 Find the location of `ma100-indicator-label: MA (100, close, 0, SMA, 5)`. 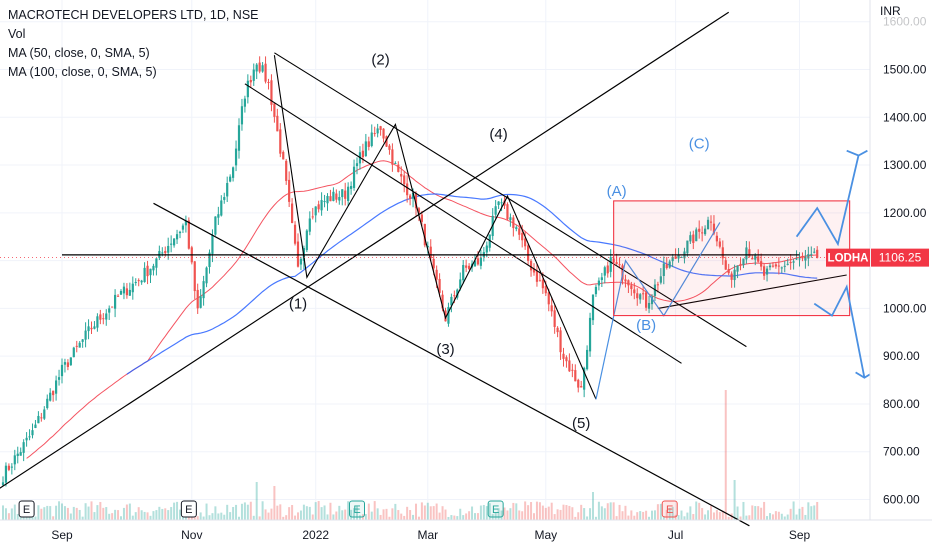

ma100-indicator-label: MA (100, close, 0, SMA, 5) is located at coordinates (82, 72).